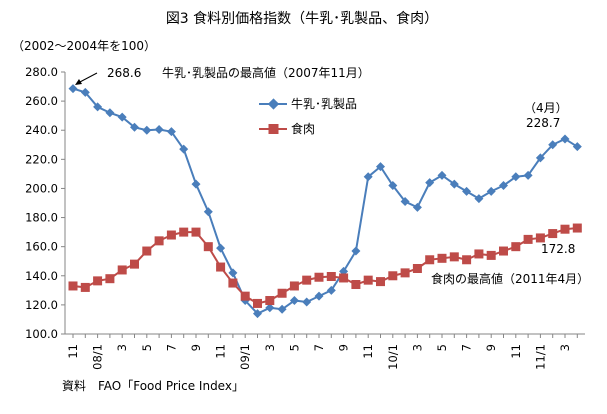 Image resolution: width=607 pixels, height=414 pixels. I want to click on y-tick-label: 200.0, so click(41, 188).